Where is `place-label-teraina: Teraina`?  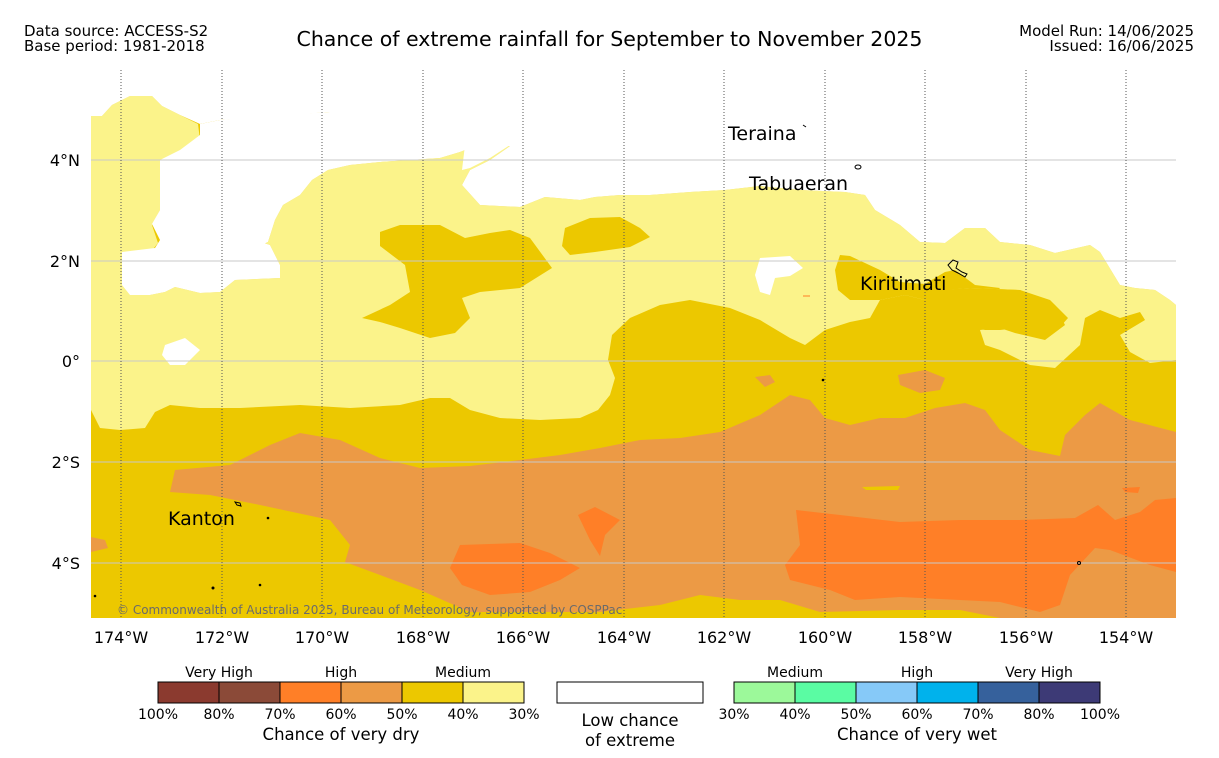
place-label-teraina: Teraina is located at coordinates (762, 134).